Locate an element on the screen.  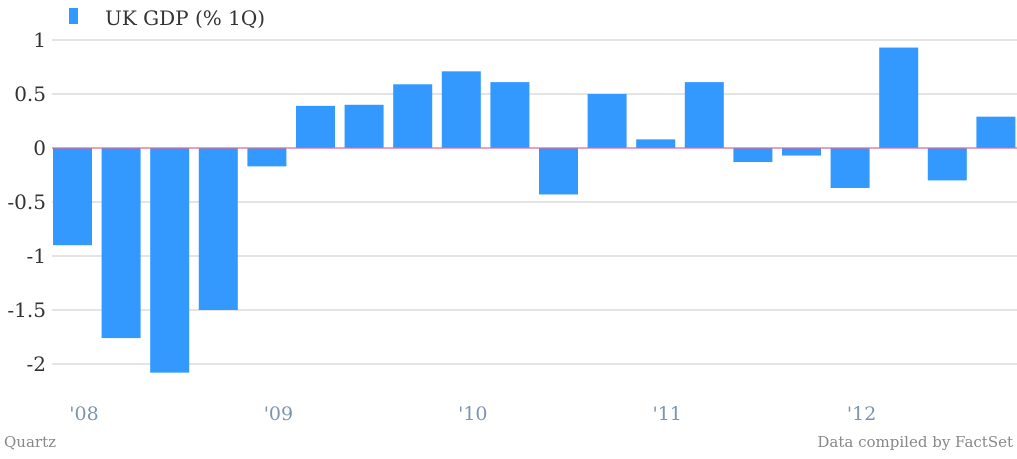
y-axis-ticks: 1 0.5 0 -0.5 -1 -1.5 -2 is located at coordinates (26, 202).